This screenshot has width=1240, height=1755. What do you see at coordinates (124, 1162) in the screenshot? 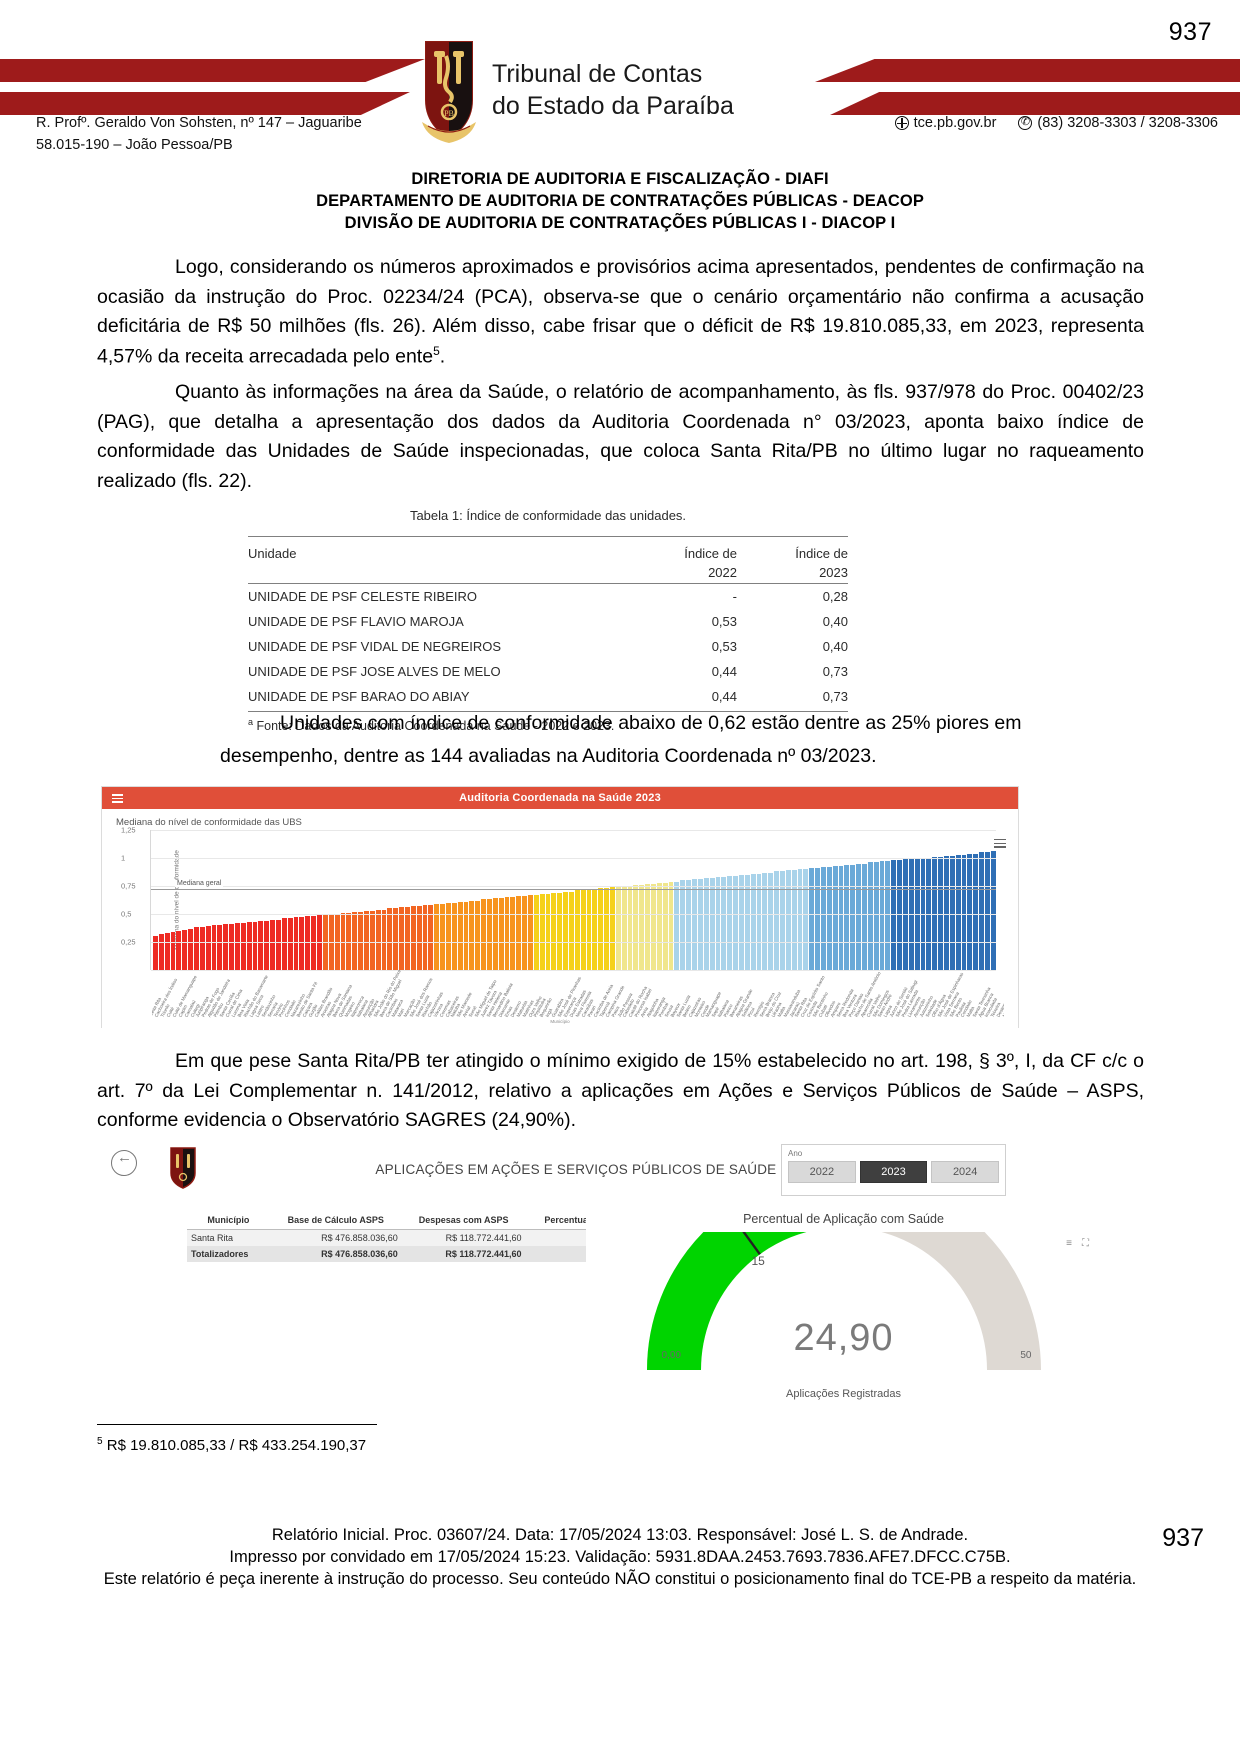
I see `back-arrow-icon` at bounding box center [124, 1162].